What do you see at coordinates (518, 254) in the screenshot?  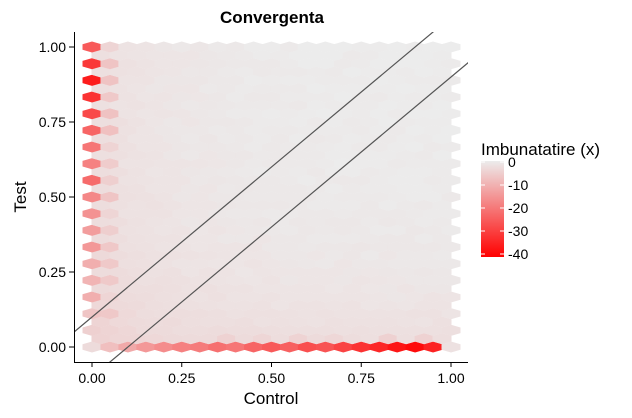 I see `legend-tick-label: -40` at bounding box center [518, 254].